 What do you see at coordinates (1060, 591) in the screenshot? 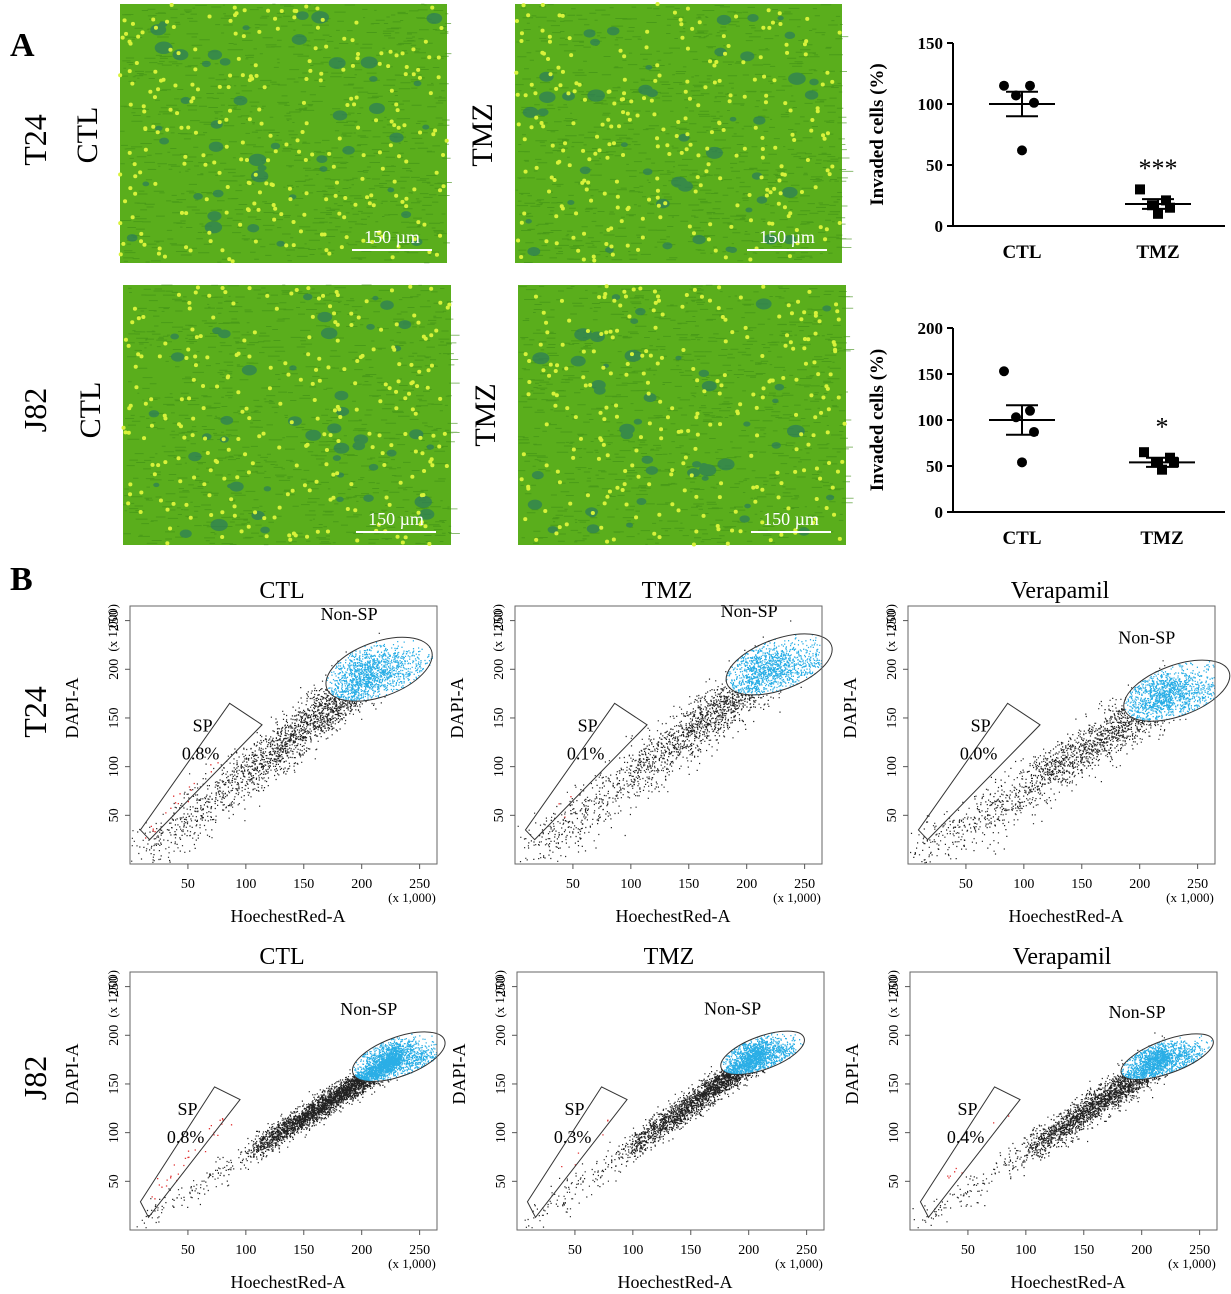
I see `plot-title: Verapamil` at bounding box center [1060, 591].